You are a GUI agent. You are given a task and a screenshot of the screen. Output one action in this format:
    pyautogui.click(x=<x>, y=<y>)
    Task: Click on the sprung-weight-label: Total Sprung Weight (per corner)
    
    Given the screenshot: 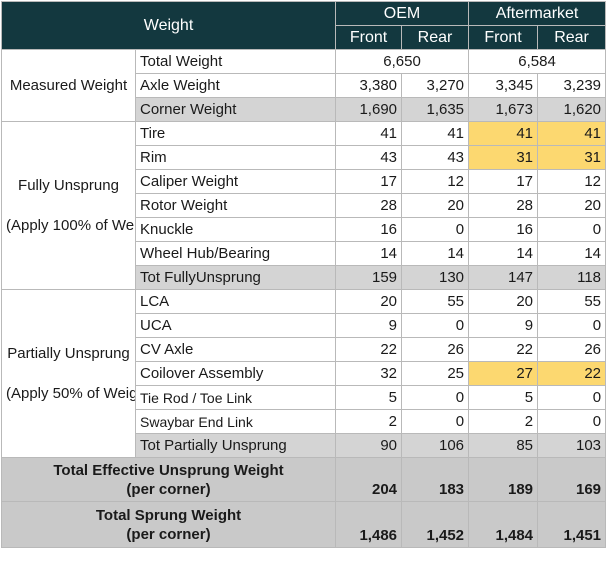 What is the action you would take?
    pyautogui.click(x=168, y=524)
    